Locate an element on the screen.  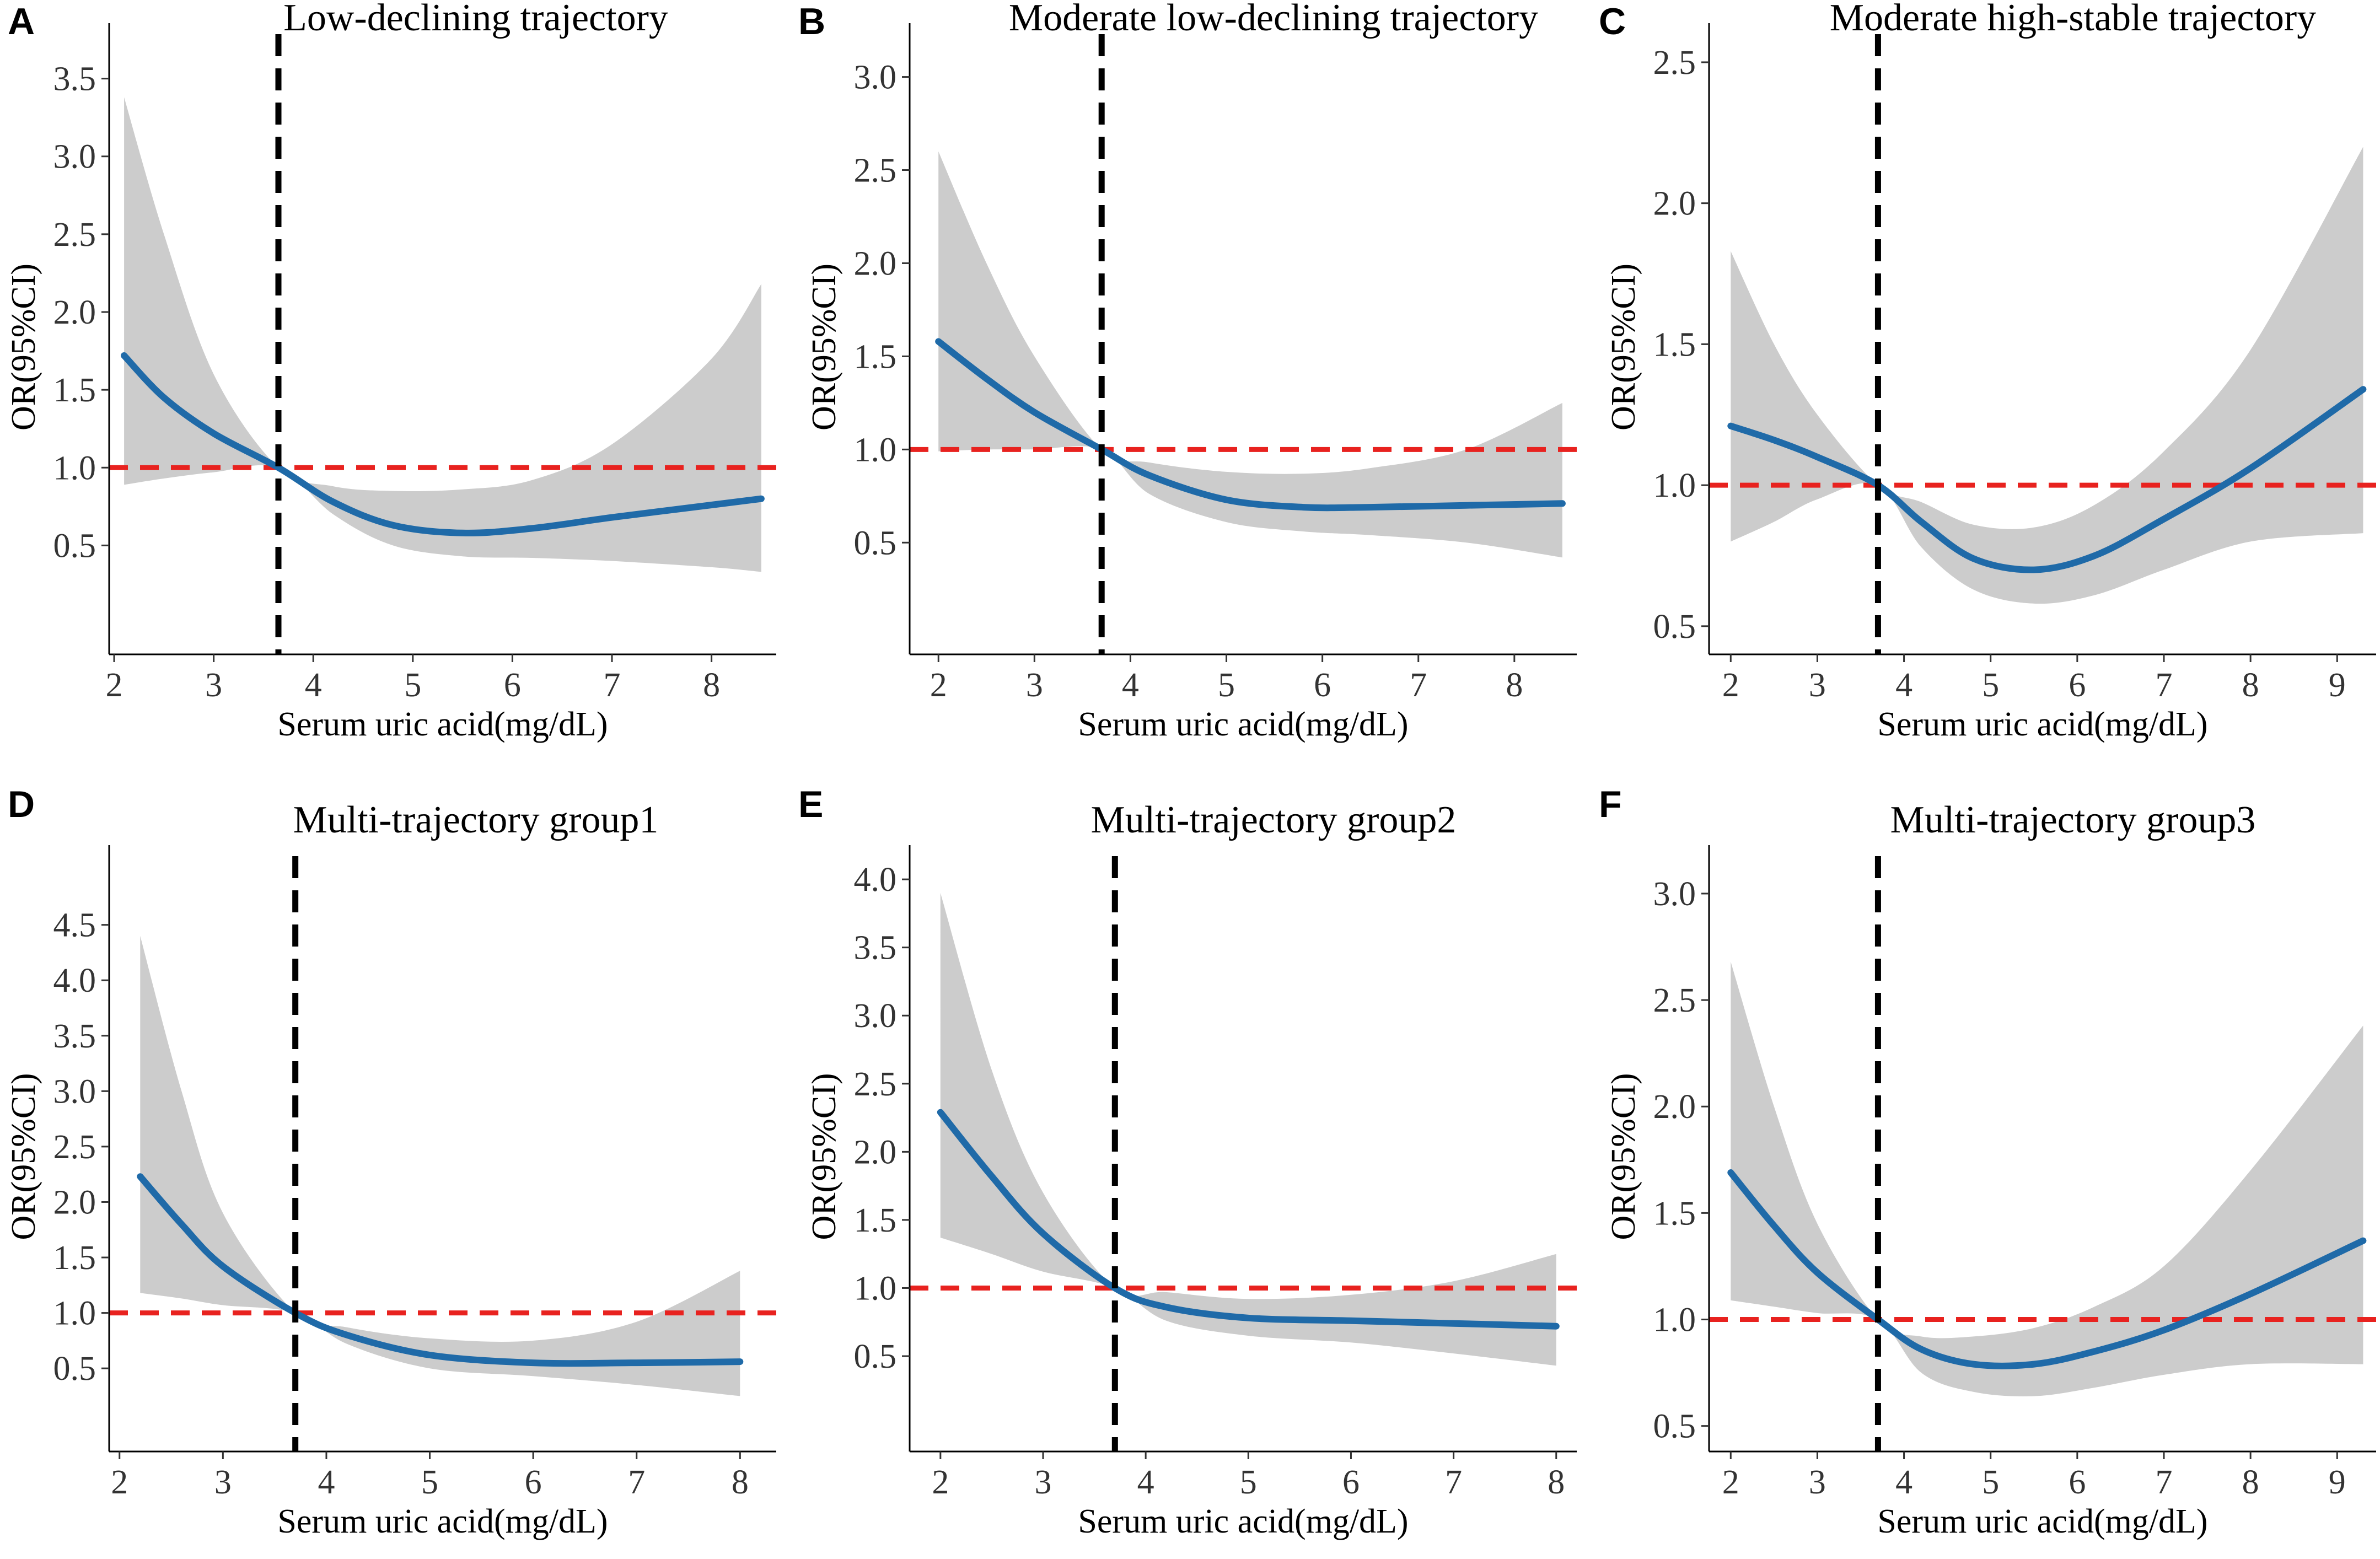
panel-c-x-tick-label: 8 is located at coordinates (2250, 685).